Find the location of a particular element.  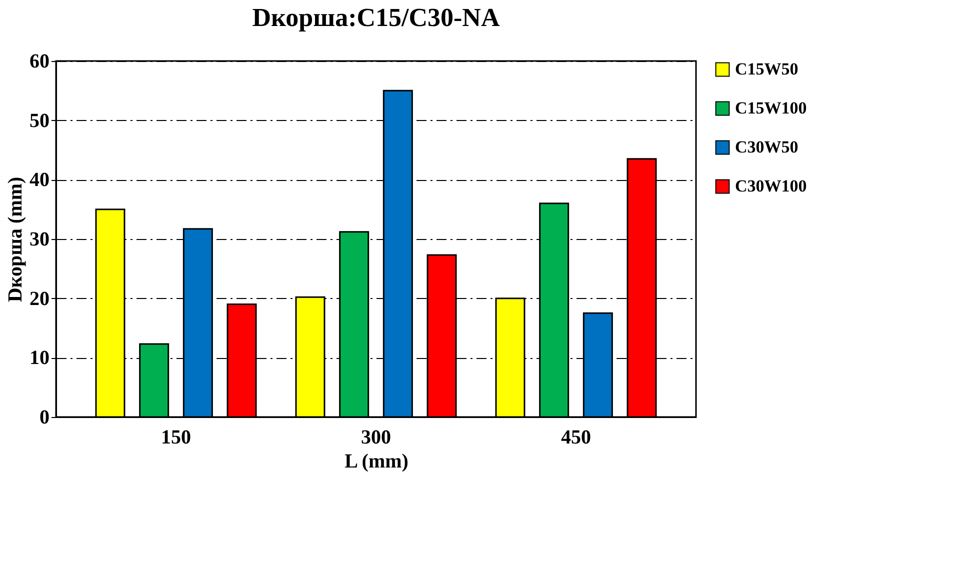

x-axis-title: L (mm) is located at coordinates (376, 461).